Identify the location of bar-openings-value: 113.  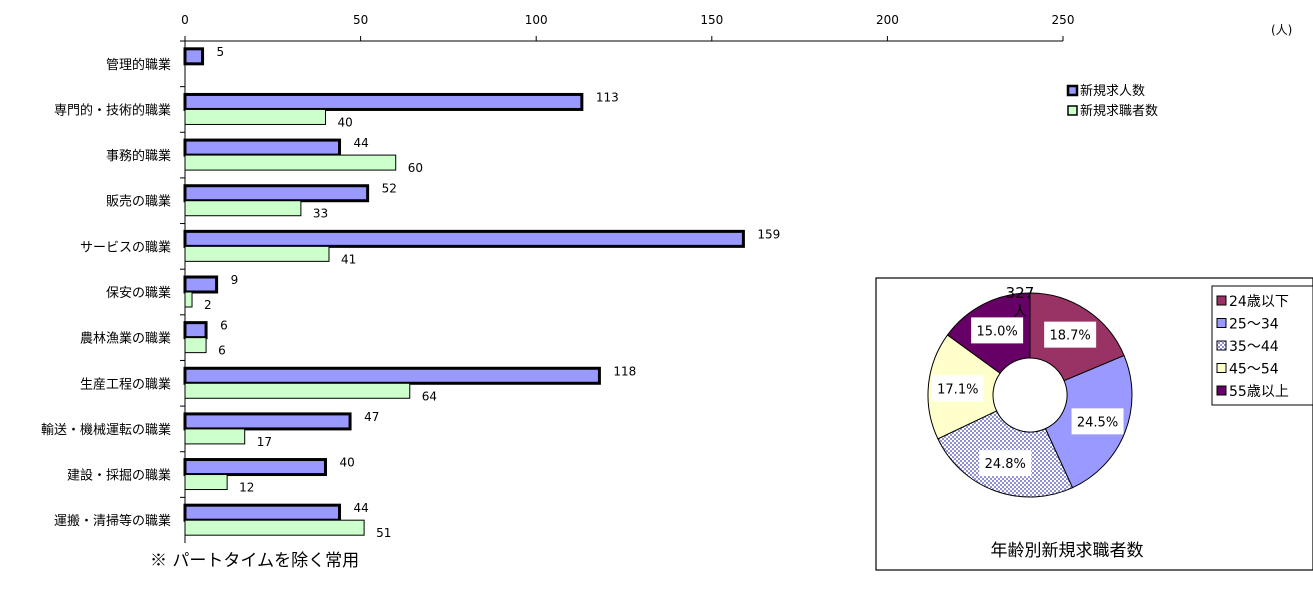
(607, 97).